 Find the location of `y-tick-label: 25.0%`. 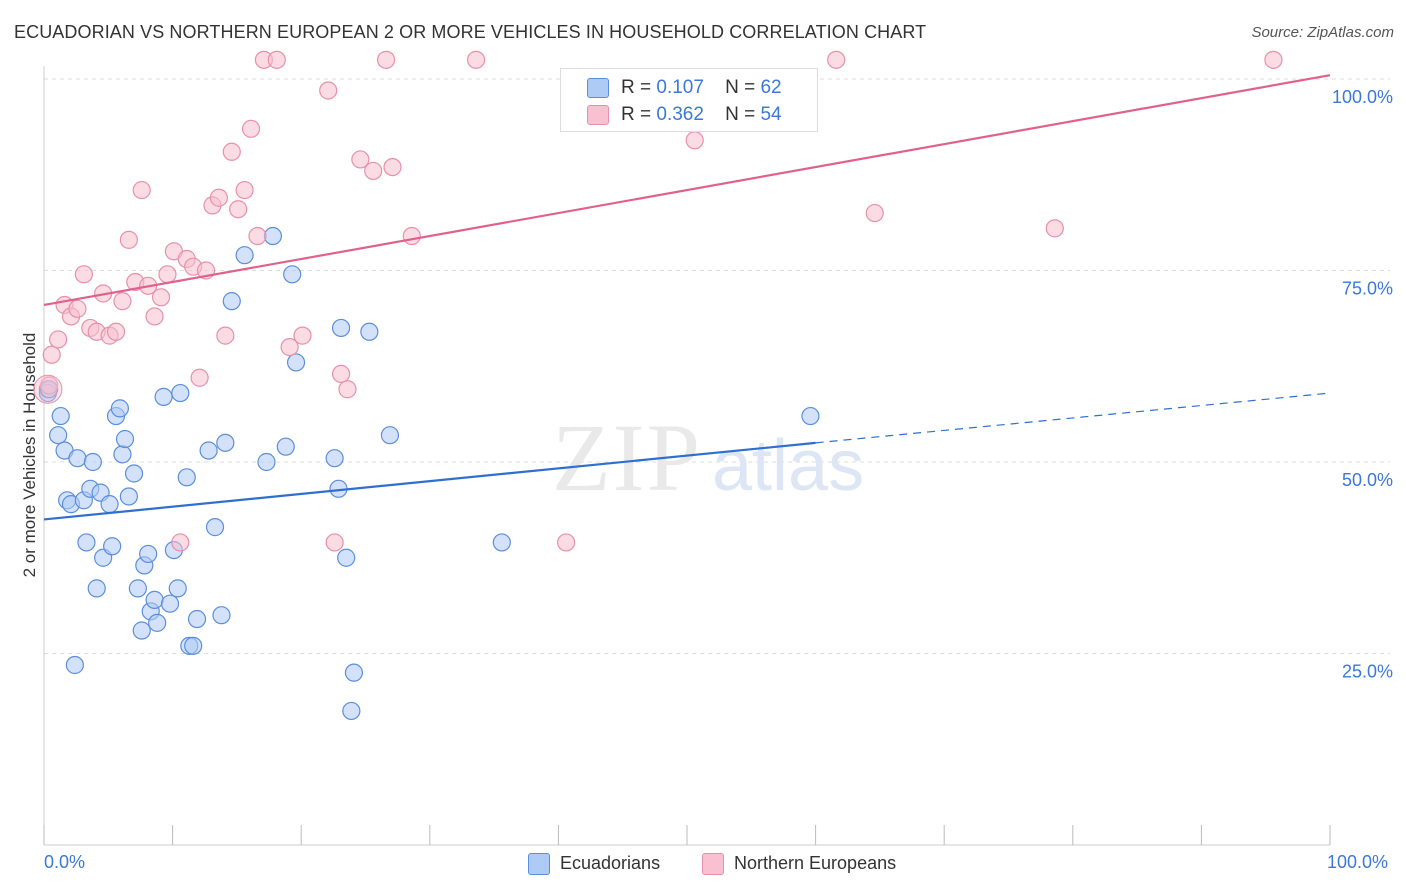

y-tick-label: 25.0% is located at coordinates (1367, 672).